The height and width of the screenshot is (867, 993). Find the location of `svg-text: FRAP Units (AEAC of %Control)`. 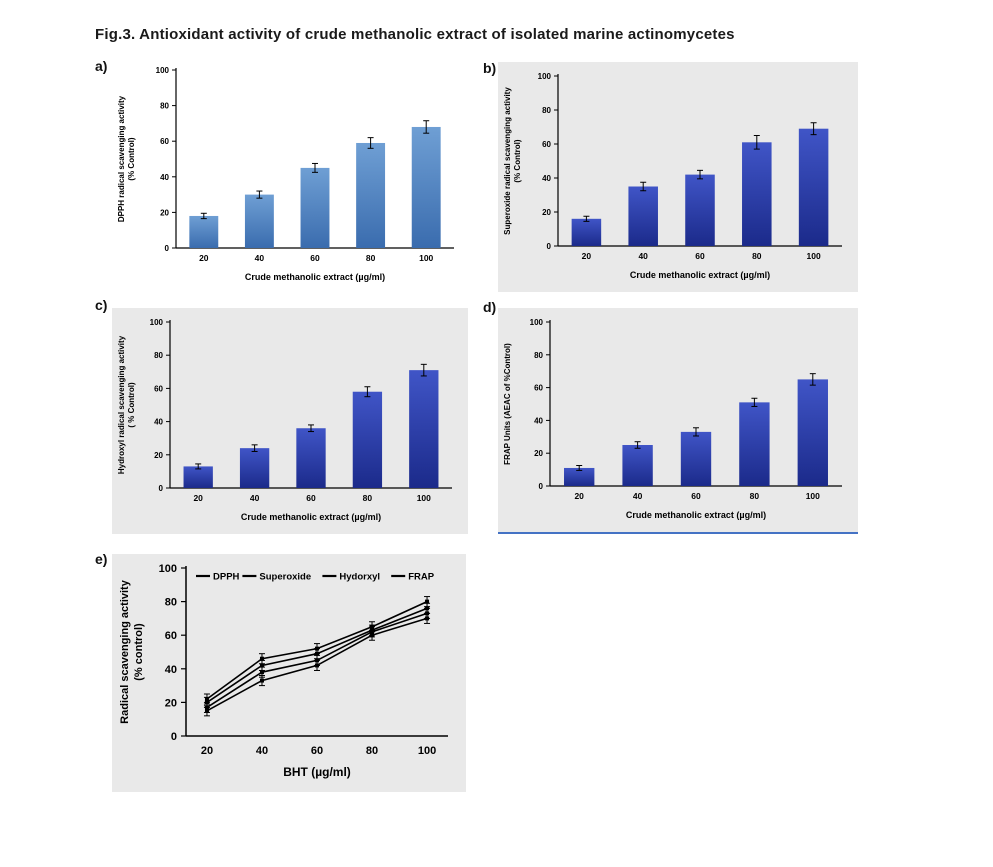

svg-text: FRAP Units (AEAC of %Control) is located at coordinates (507, 404).